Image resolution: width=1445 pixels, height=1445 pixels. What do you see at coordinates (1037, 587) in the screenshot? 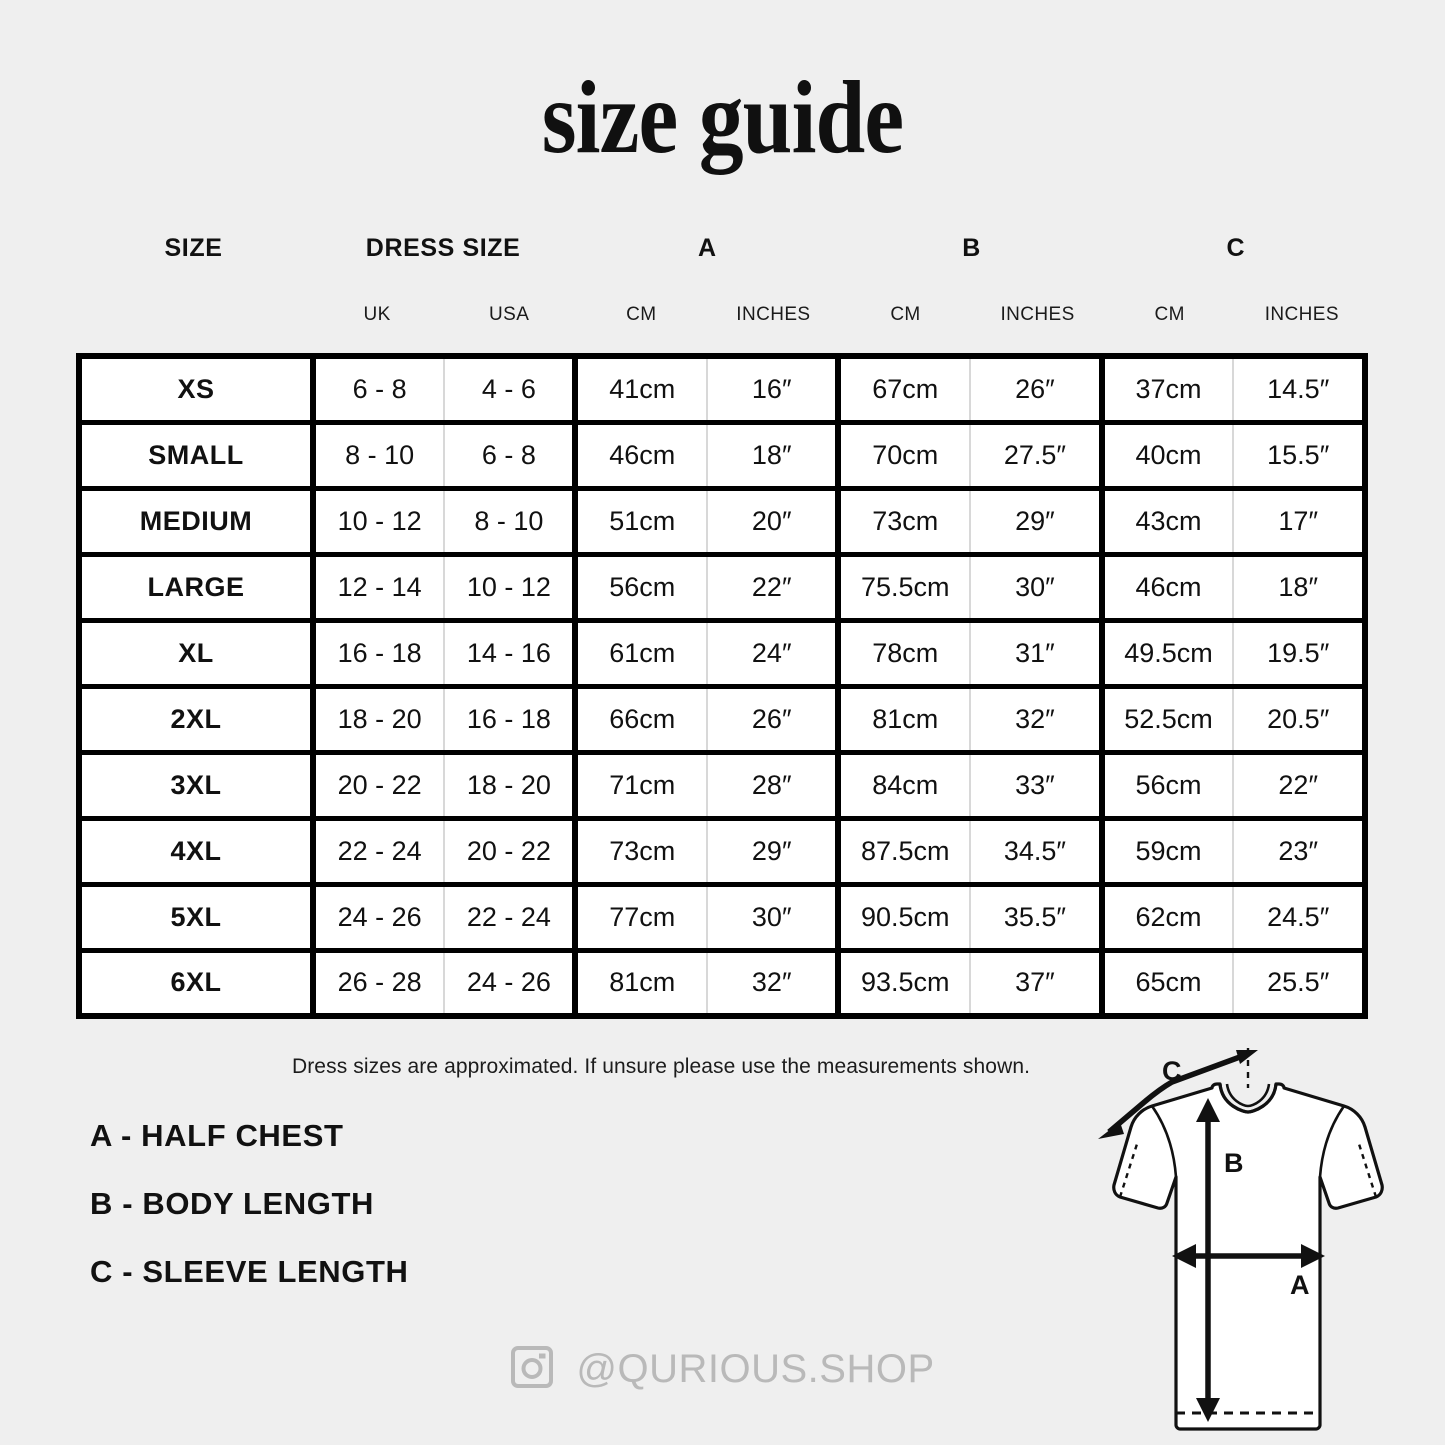
I see `cell-b-in: 30″` at bounding box center [1037, 587].